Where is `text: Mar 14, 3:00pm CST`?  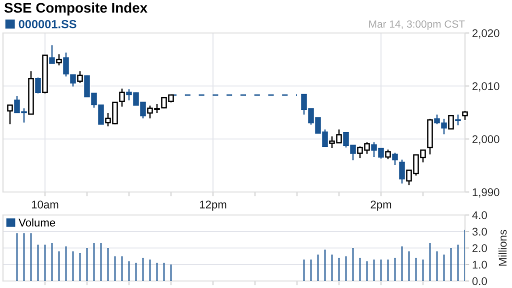
text: Mar 14, 3:00pm CST is located at coordinates (417, 25).